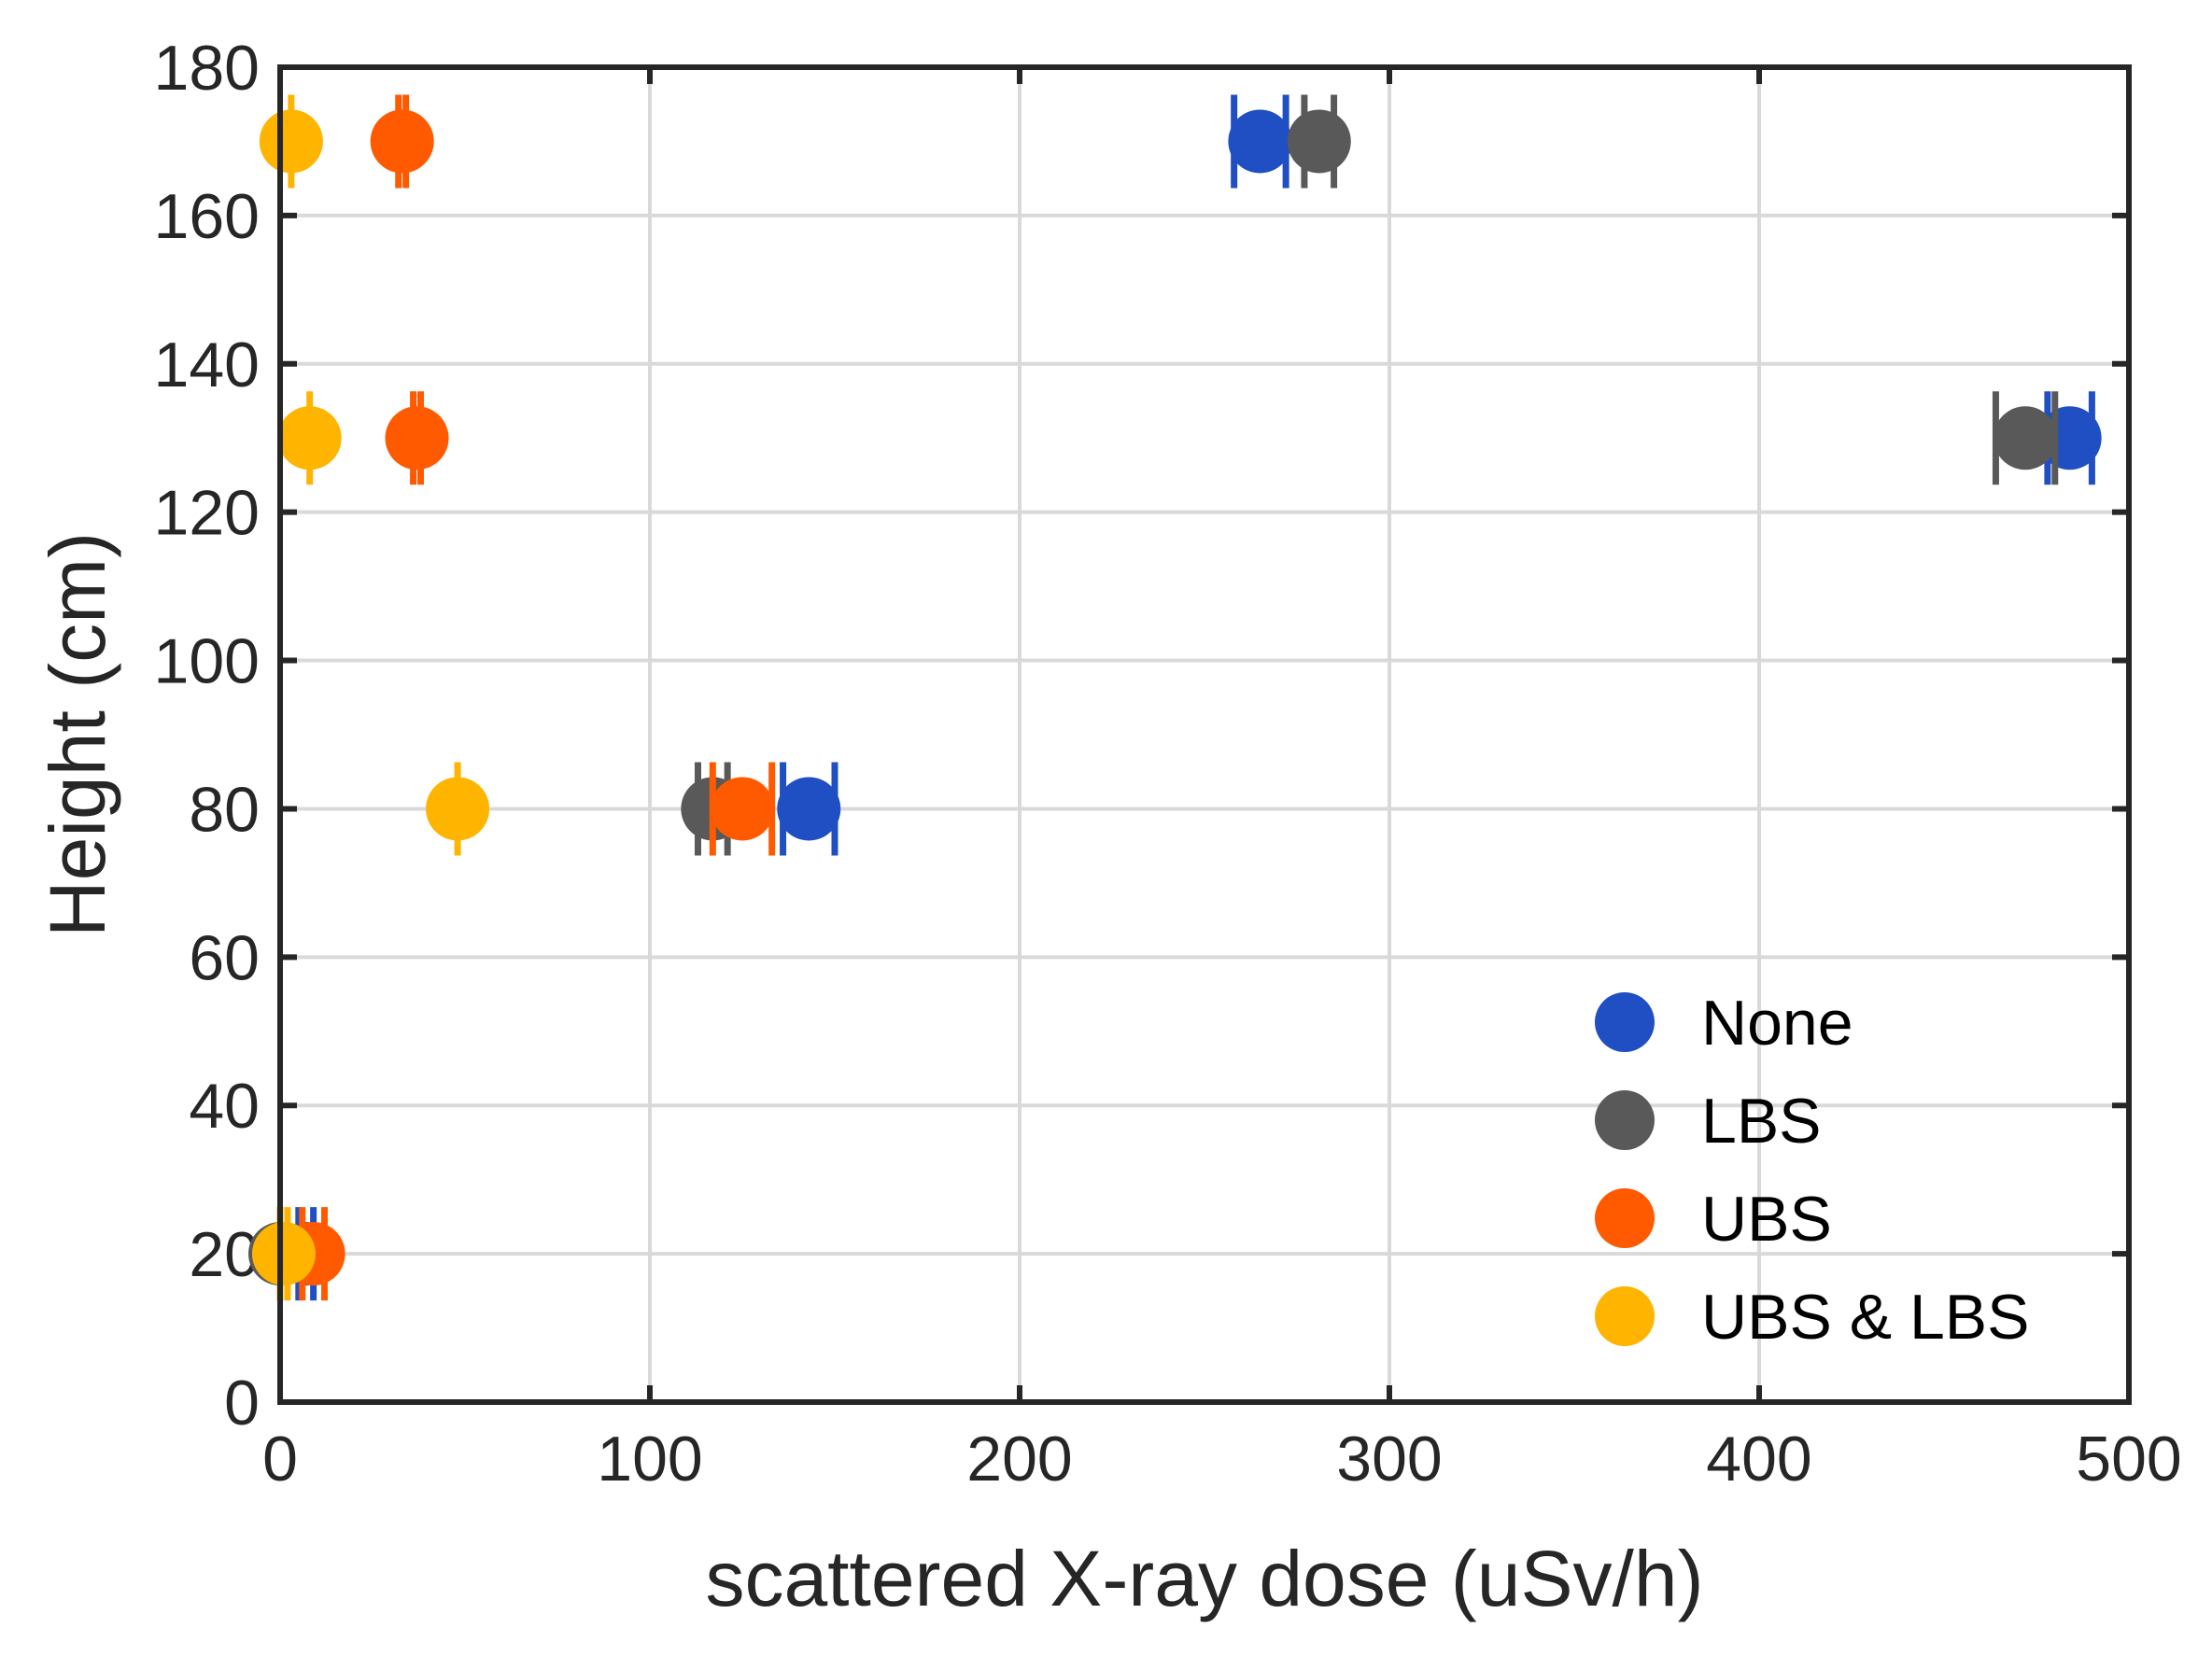  What do you see at coordinates (280, 1460) in the screenshot?
I see `x-tick-label: 0` at bounding box center [280, 1460].